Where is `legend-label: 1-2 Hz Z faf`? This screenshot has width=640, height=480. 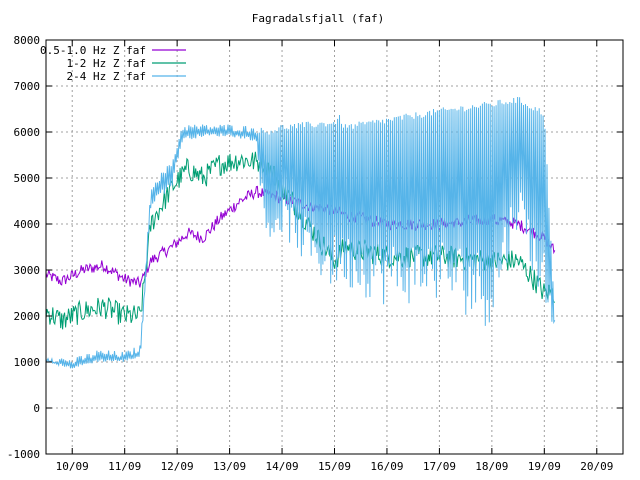
legend-label: 1-2 Hz Z faf is located at coordinates (106, 63).